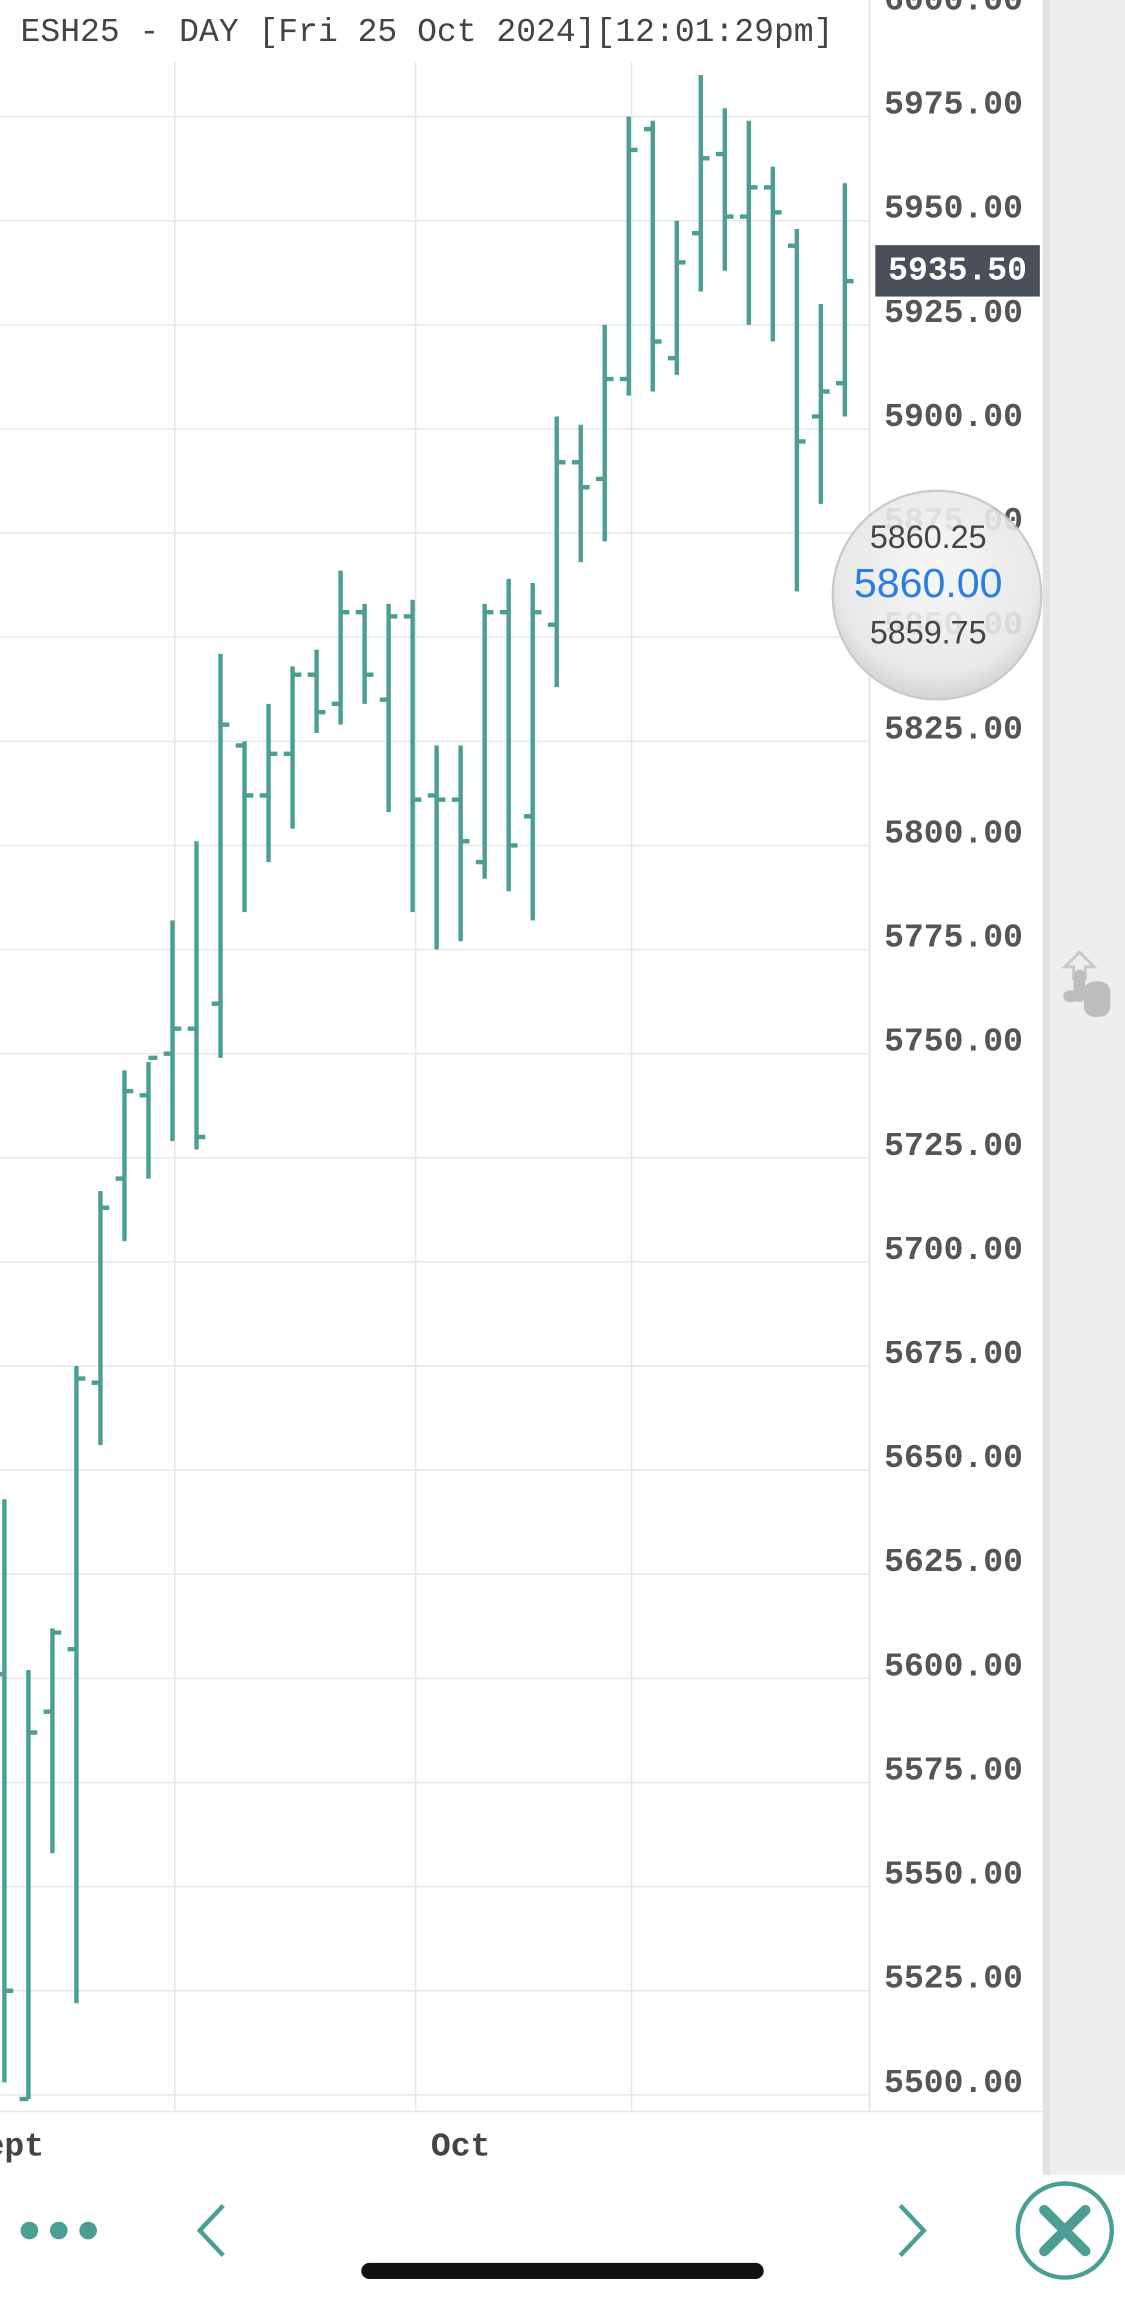 The height and width of the screenshot is (2304, 1125). What do you see at coordinates (912, 2231) in the screenshot?
I see `next-button` at bounding box center [912, 2231].